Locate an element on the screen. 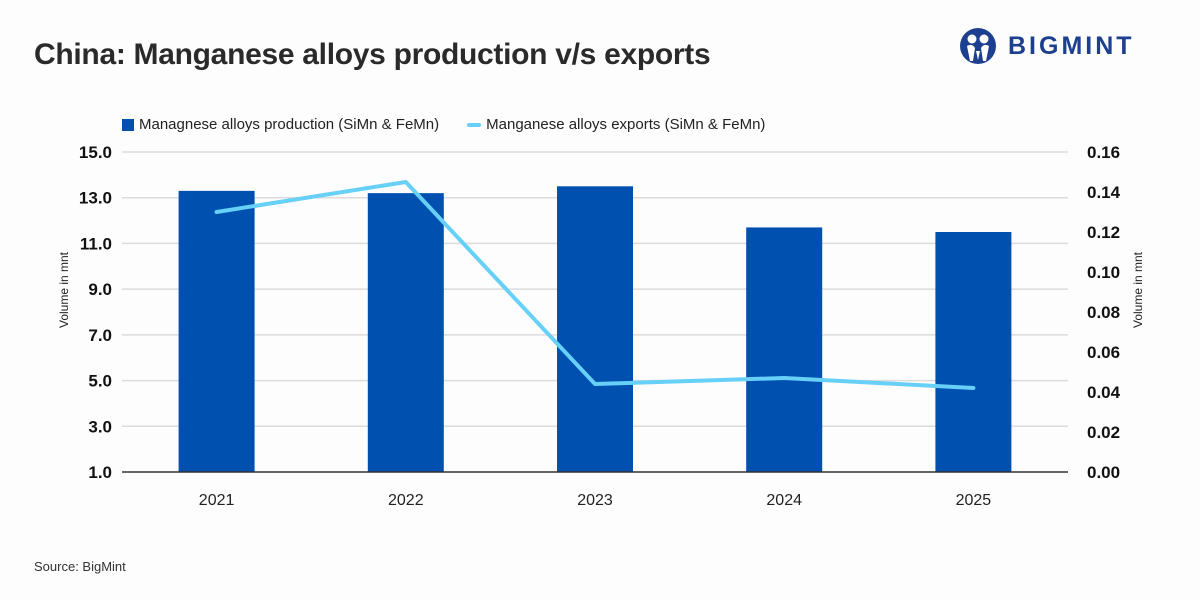 The height and width of the screenshot is (600, 1200). bar-2023 is located at coordinates (595, 329).